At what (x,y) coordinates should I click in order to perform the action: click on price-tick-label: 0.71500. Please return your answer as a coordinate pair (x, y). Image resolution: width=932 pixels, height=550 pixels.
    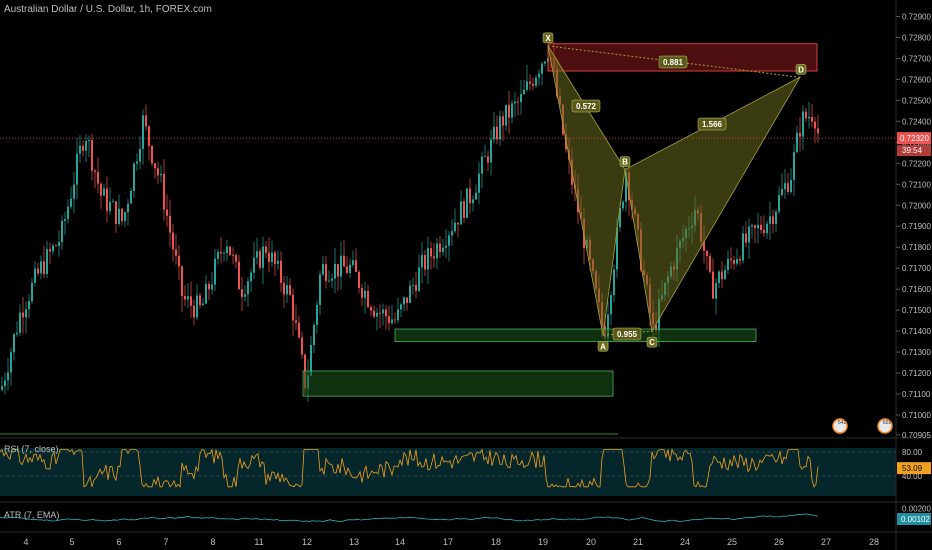
    Looking at the image, I should click on (916, 310).